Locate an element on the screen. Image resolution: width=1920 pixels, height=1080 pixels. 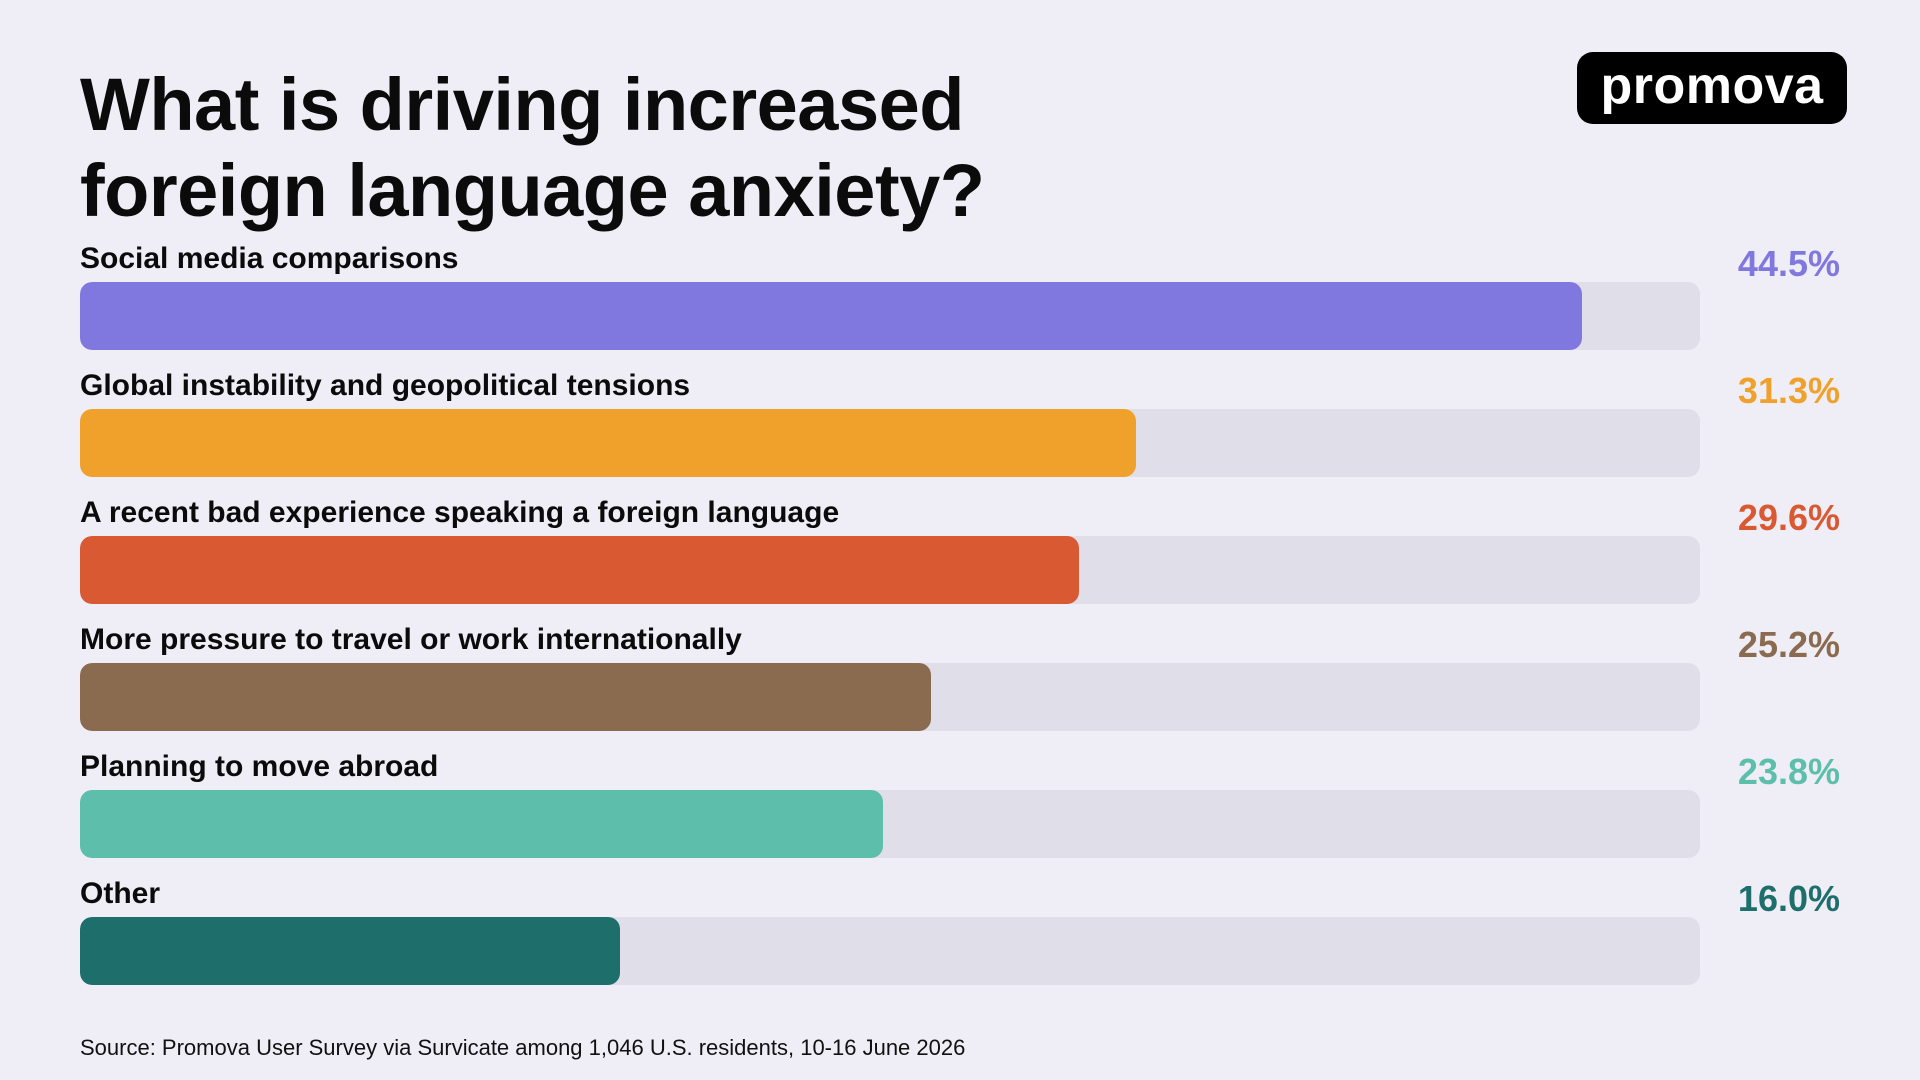
bar-value-label: 16.0% is located at coordinates (1788, 898).